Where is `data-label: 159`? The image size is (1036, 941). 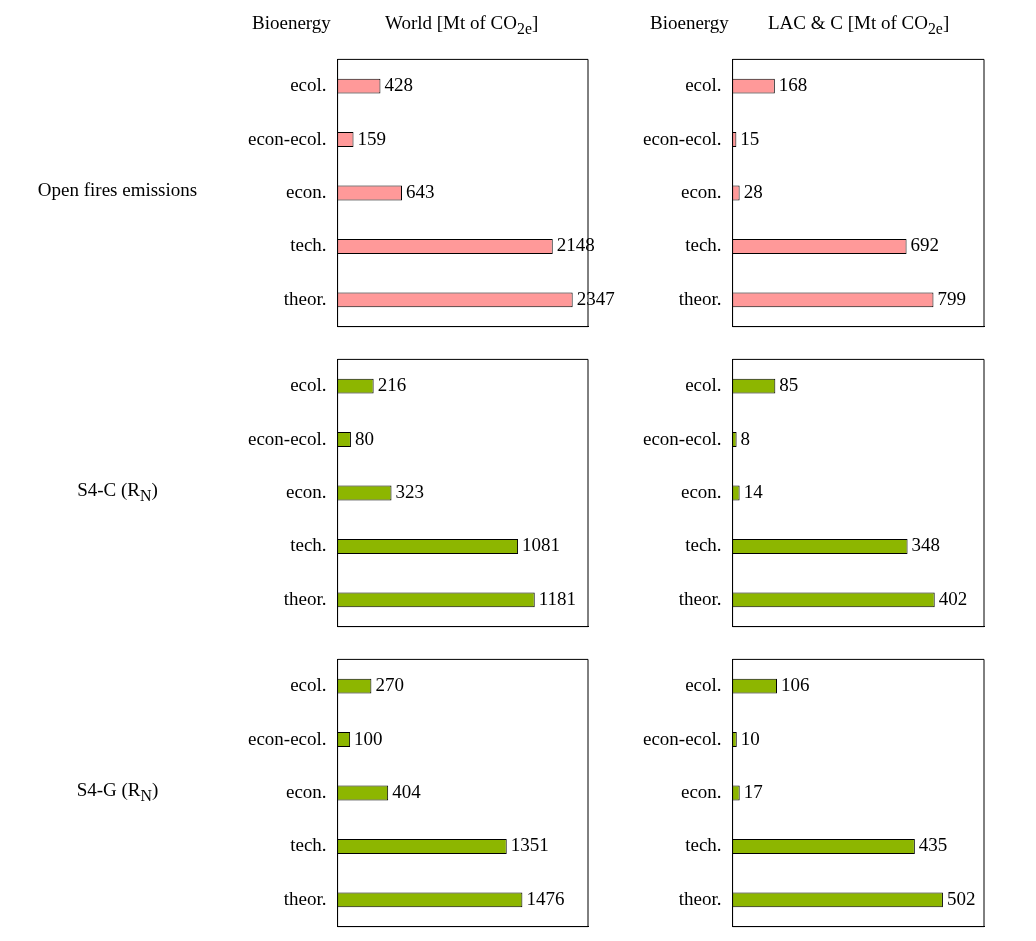
data-label: 159 is located at coordinates (372, 138).